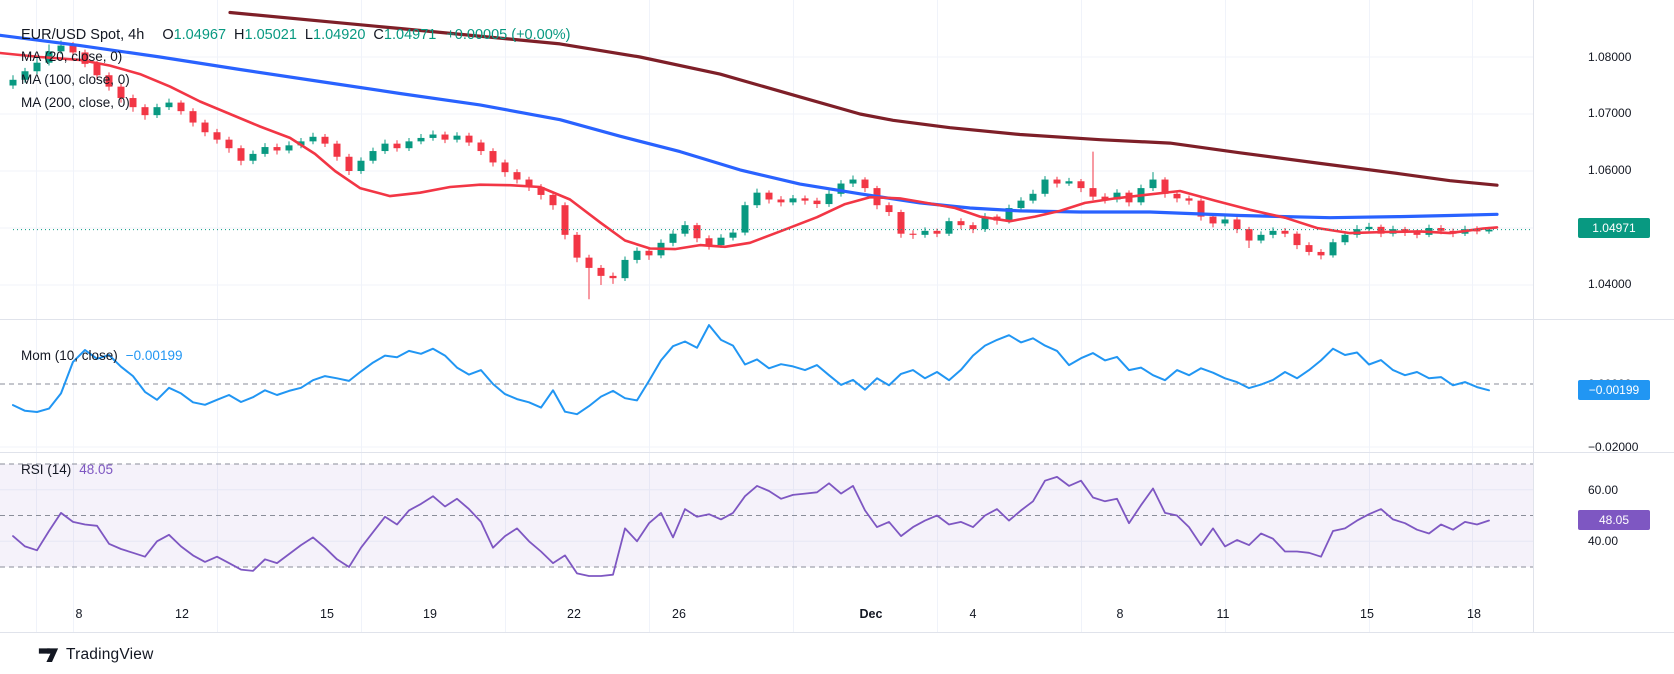  Describe the element at coordinates (239, 35) in the screenshot. I see `high-label: H` at that location.